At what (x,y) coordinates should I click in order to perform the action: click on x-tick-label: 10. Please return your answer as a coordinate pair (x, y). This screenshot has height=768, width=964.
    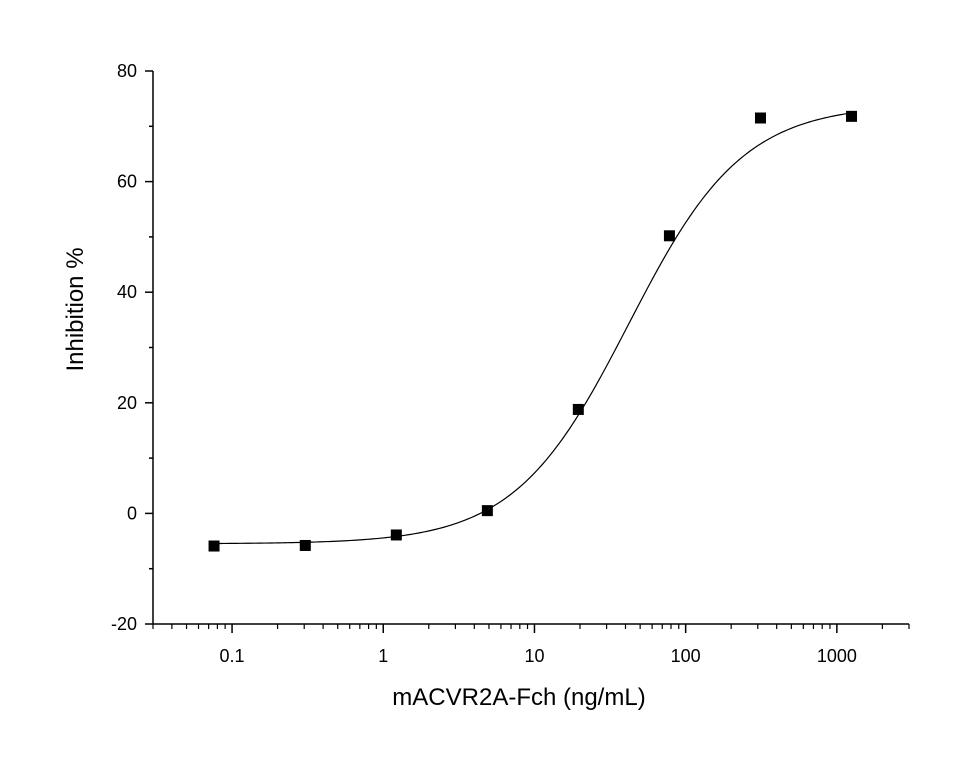
    Looking at the image, I should click on (534, 656).